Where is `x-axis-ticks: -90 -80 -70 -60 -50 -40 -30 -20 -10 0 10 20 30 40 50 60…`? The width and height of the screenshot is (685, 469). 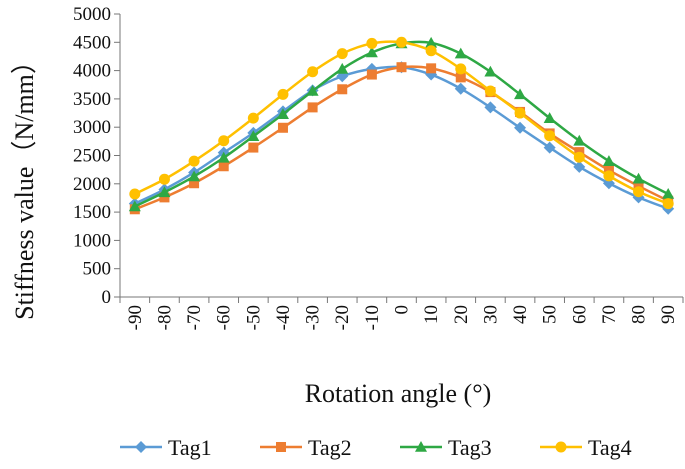
x-axis-ticks: -90 -80 -70 -60 -50 -40 -30 -20 -10 0 10 20 30 40 50 60… is located at coordinates (401, 313).